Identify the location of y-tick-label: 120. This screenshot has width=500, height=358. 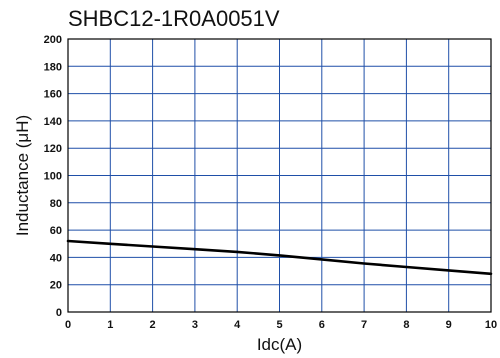
(53, 149).